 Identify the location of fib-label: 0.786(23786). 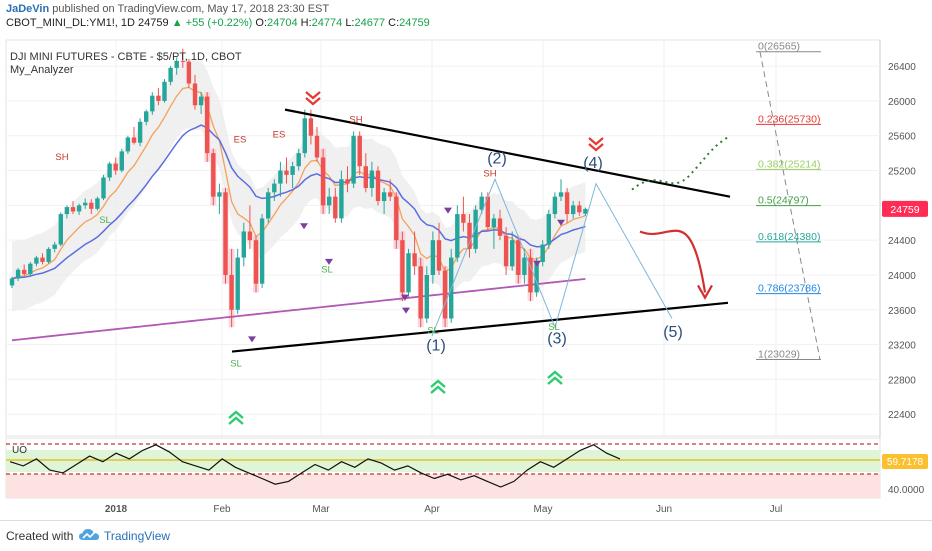
(789, 289).